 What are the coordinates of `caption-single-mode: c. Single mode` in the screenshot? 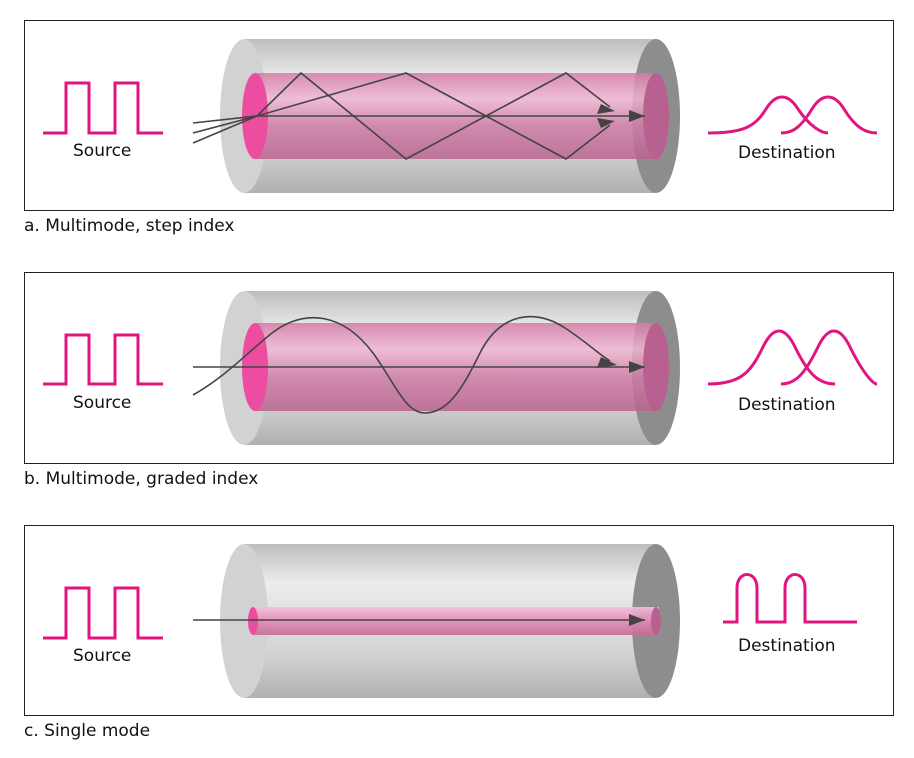 It's located at (87, 731).